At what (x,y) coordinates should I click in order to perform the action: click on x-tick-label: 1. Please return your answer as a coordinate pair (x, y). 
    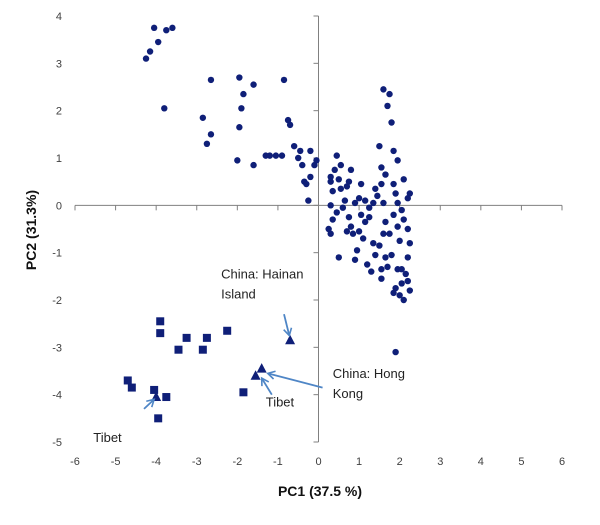
    Looking at the image, I should click on (359, 462).